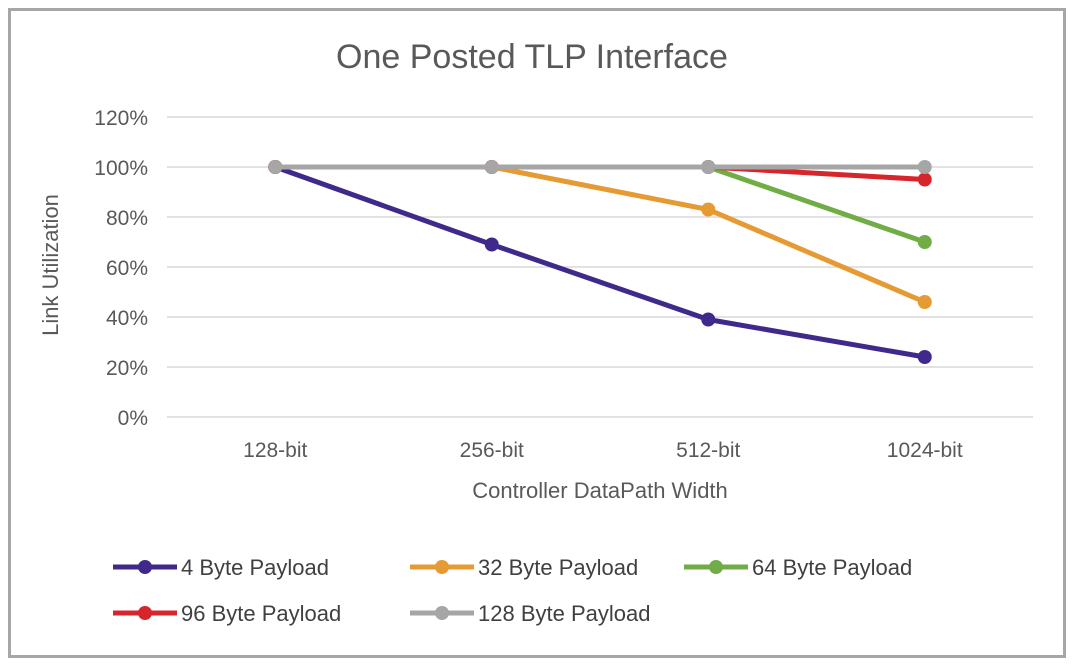 The height and width of the screenshot is (669, 1080). I want to click on legend-item: 96 Byte Payload, so click(227, 613).